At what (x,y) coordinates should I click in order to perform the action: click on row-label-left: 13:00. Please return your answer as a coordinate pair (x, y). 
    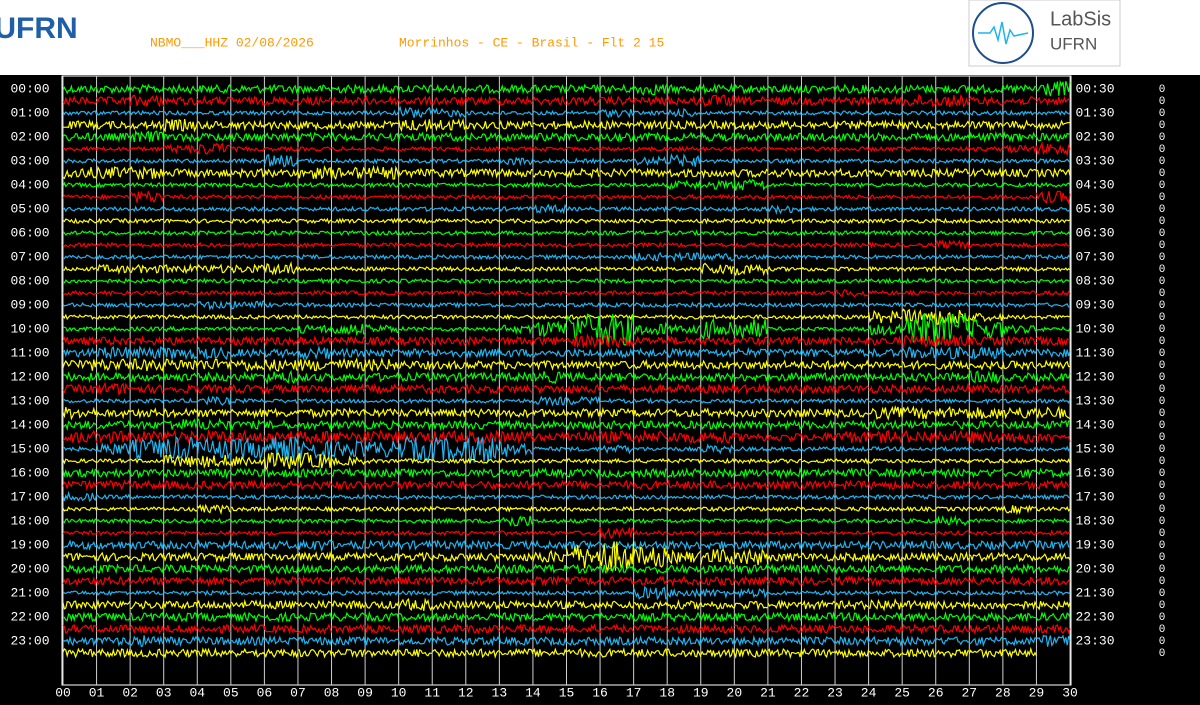
    Looking at the image, I should click on (29, 400).